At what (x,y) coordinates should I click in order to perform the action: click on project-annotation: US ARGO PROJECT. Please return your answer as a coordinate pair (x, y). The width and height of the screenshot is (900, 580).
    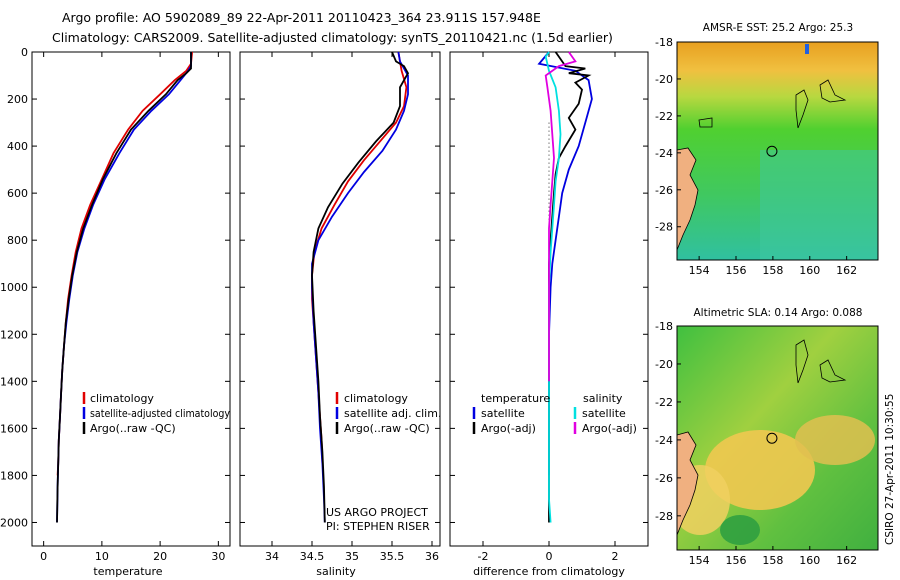
    Looking at the image, I should click on (377, 512).